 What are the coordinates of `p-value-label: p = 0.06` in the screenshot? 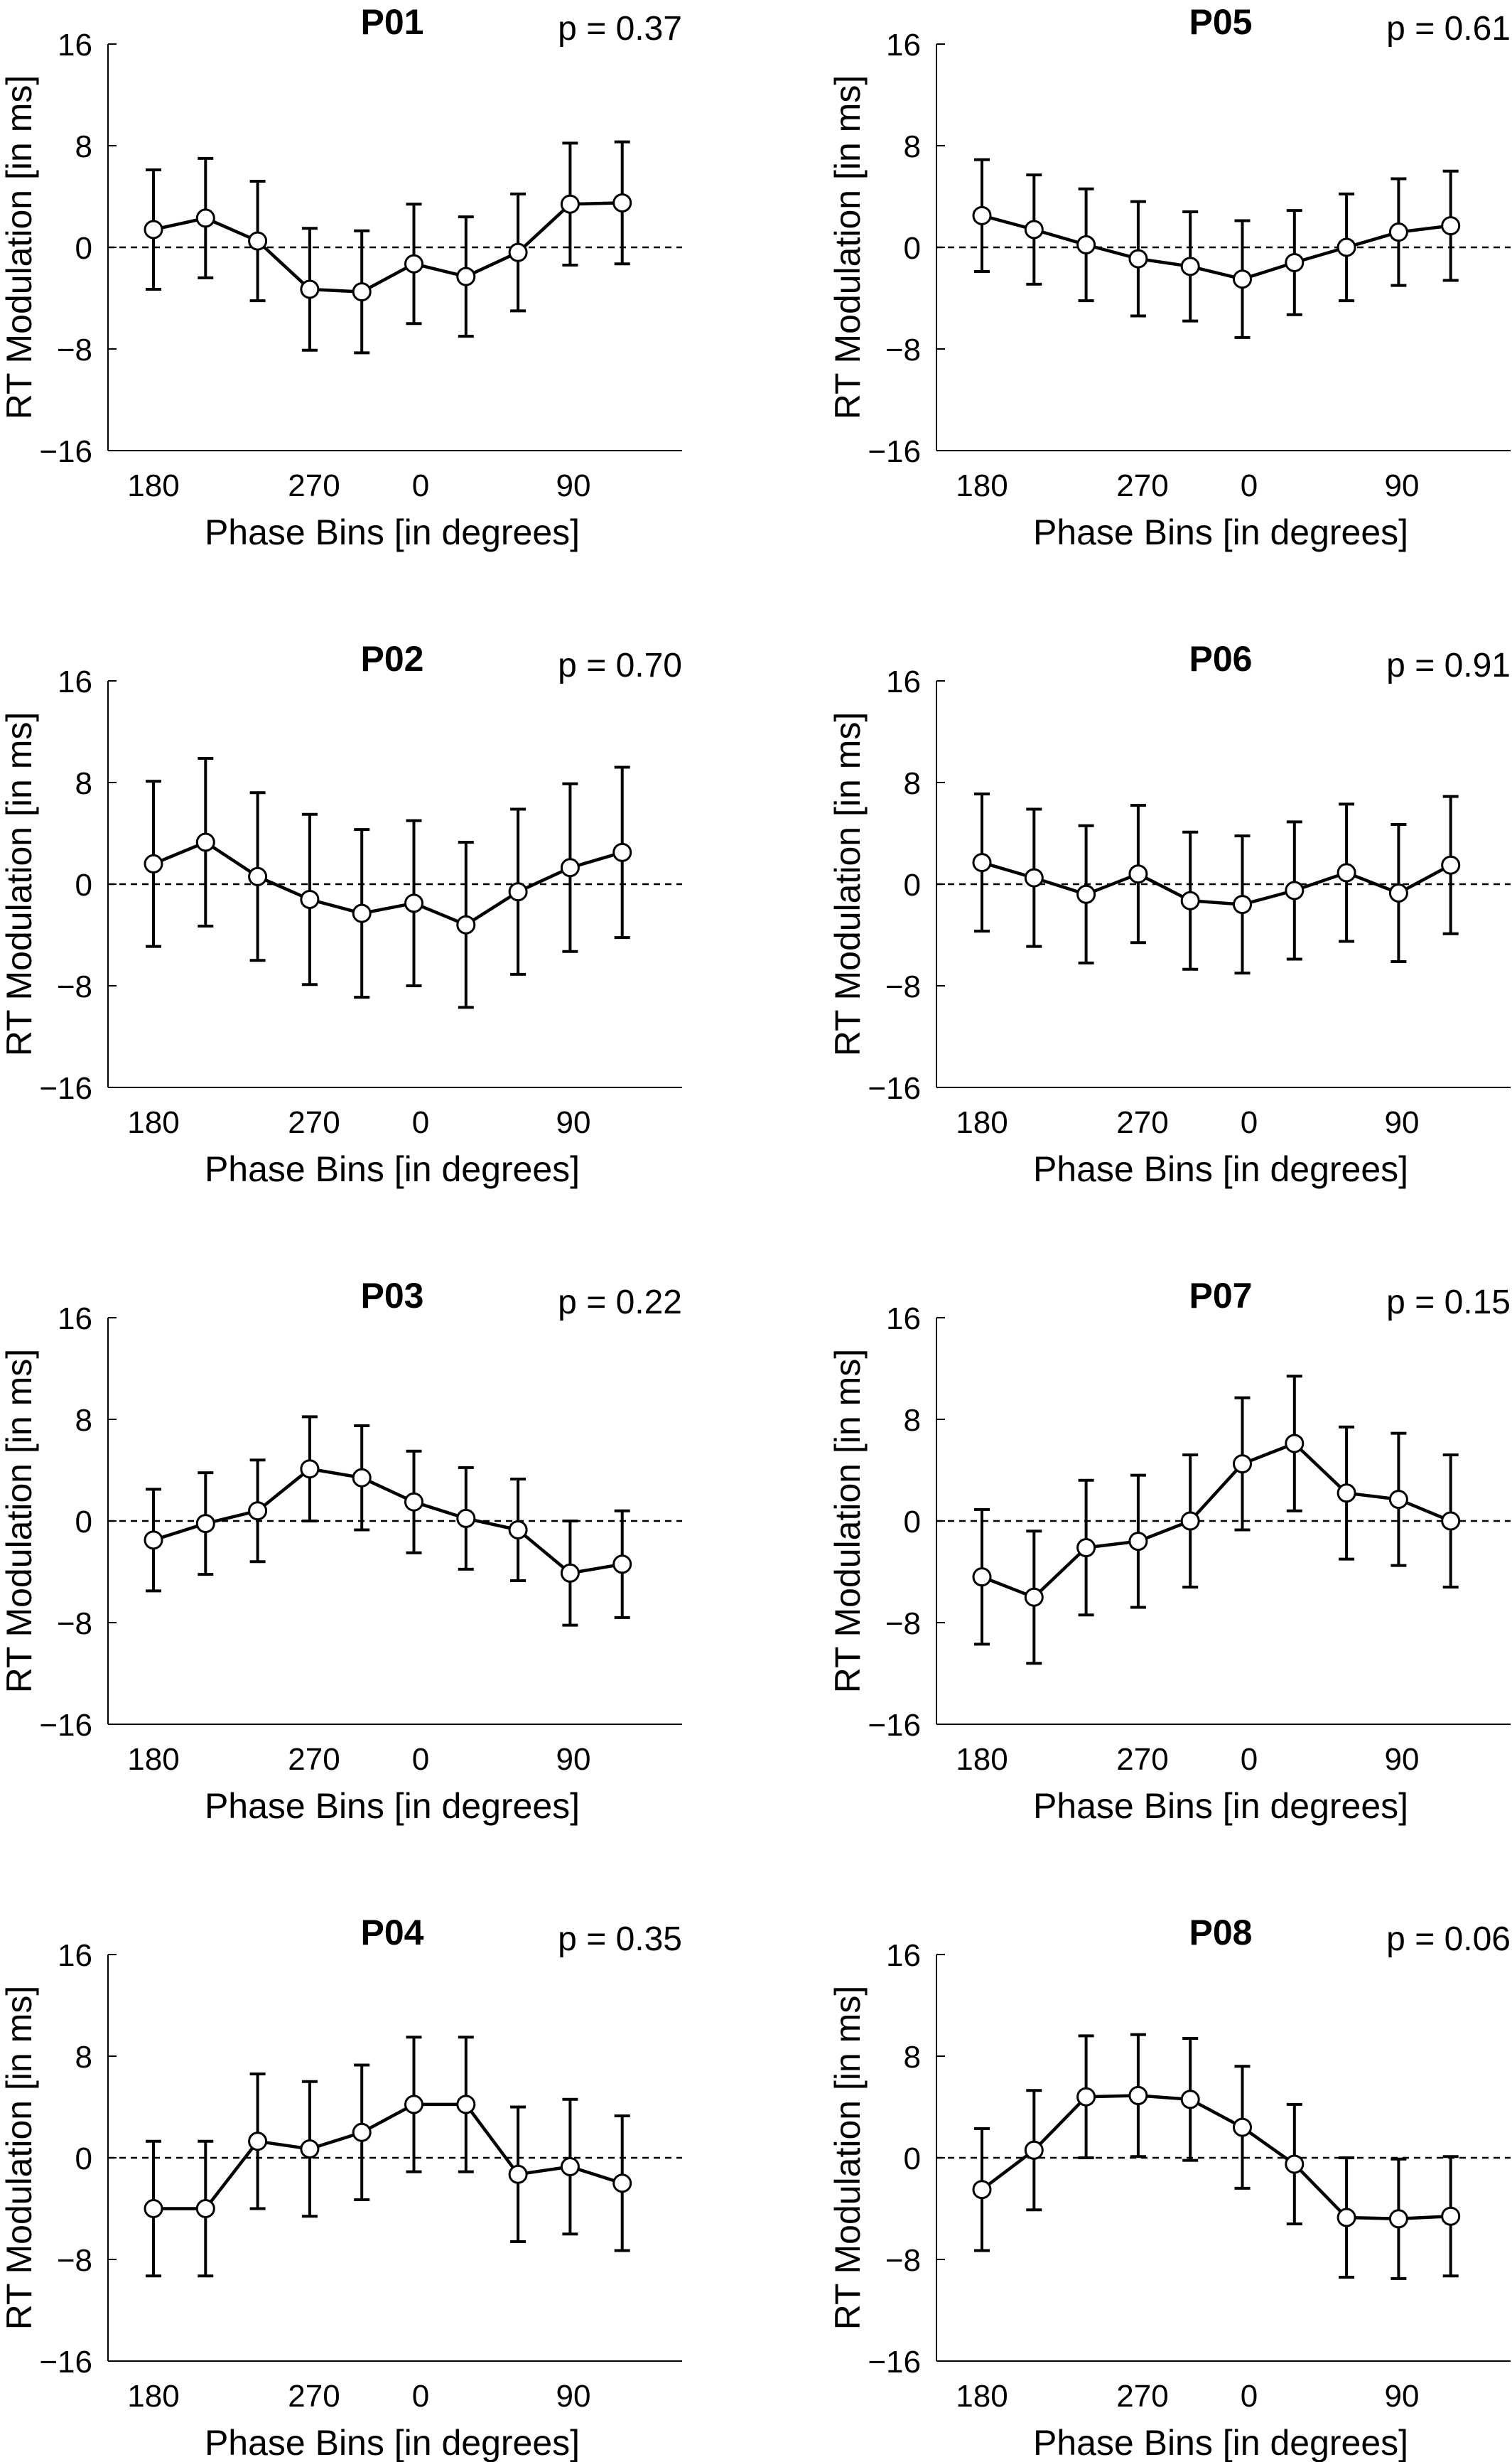 It's located at (1448, 1939).